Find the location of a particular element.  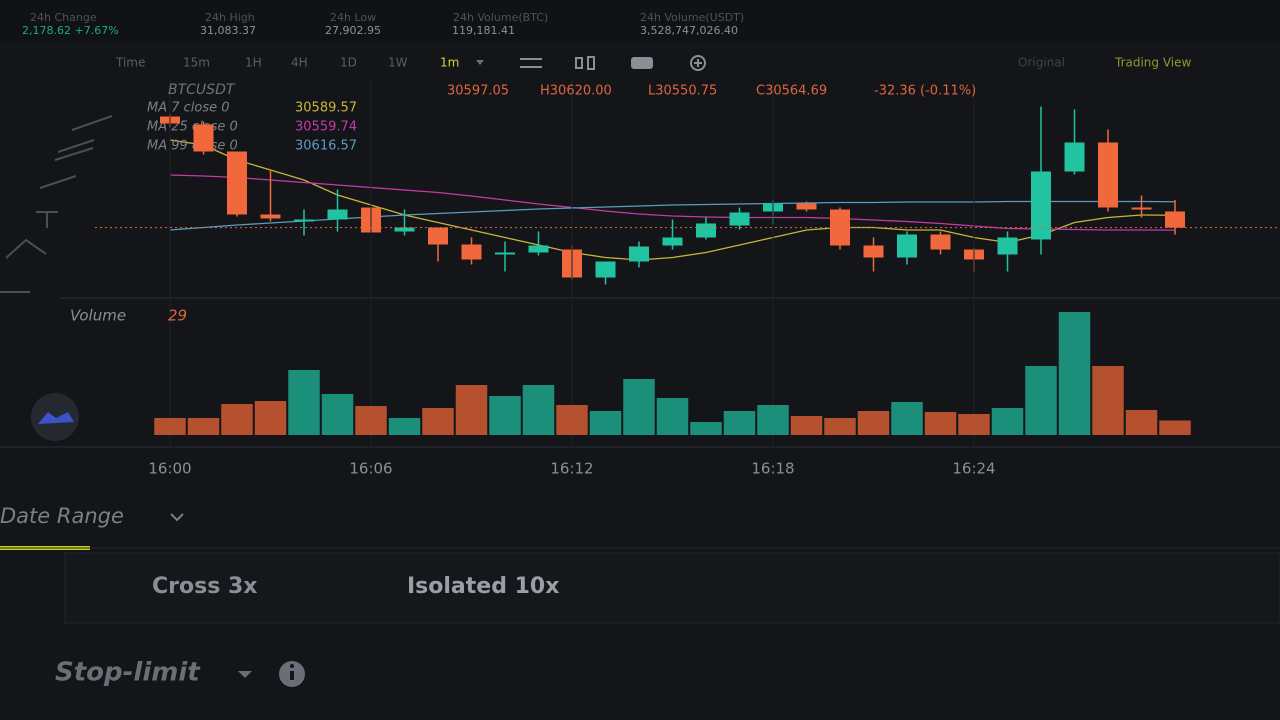

logo-badge is located at coordinates (55, 417).